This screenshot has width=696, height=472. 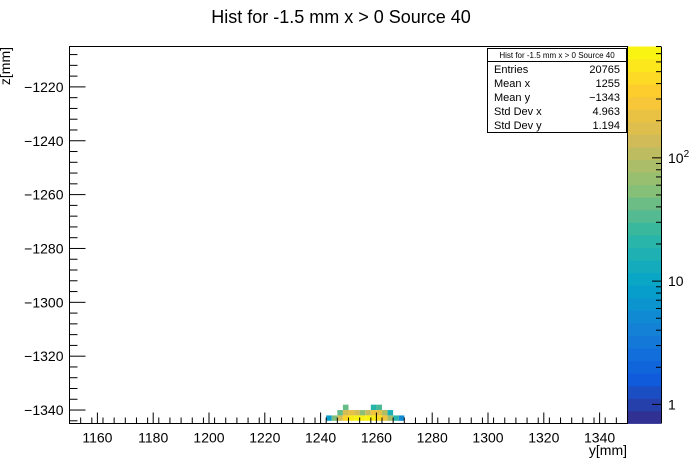 What do you see at coordinates (44, 248) in the screenshot?
I see `y-tick-label: −1280` at bounding box center [44, 248].